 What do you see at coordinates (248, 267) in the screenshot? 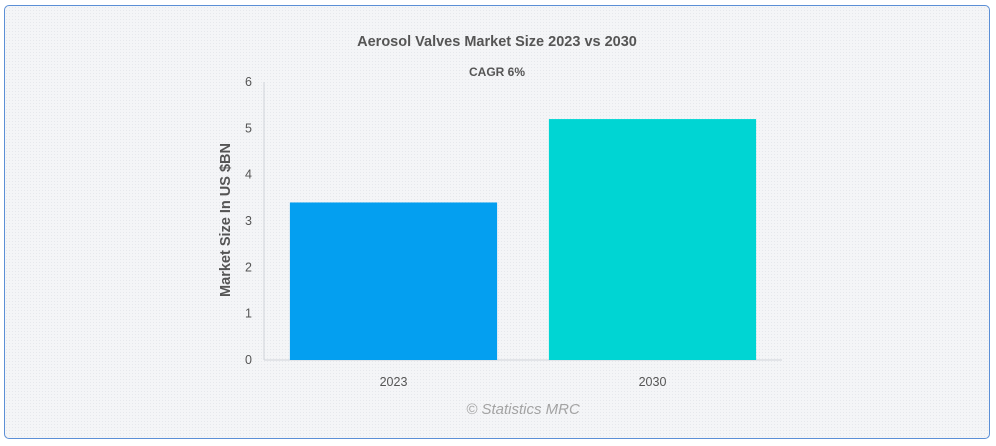
I see `y-tick-label: 2` at bounding box center [248, 267].